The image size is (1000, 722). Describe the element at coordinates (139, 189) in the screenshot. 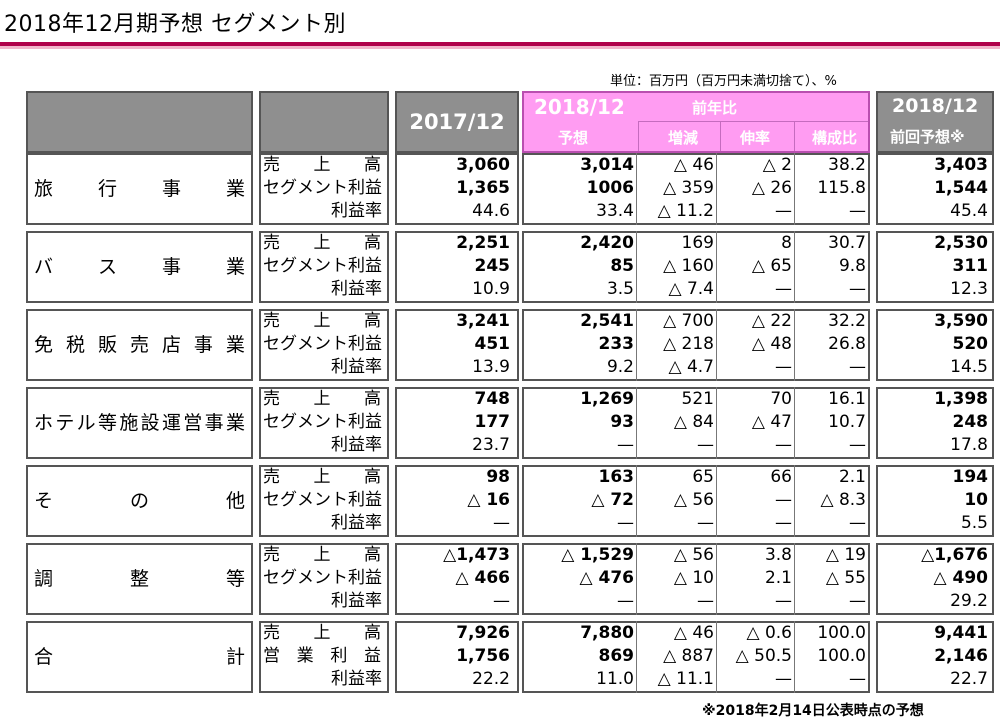

I see `segment-name: 旅行事業` at that location.